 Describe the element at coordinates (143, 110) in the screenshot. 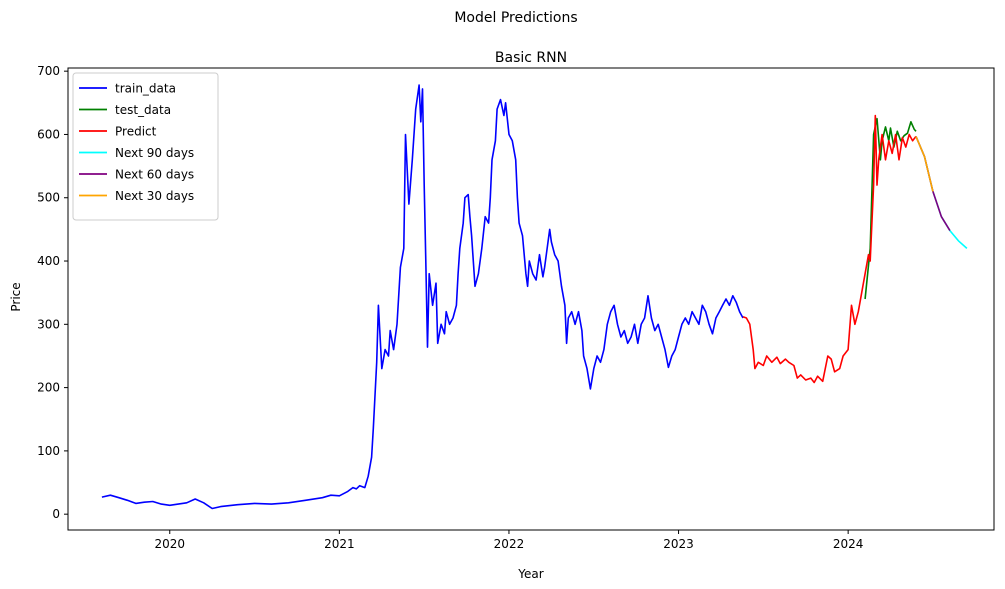

I see `legend-label-test-data: test_data` at that location.